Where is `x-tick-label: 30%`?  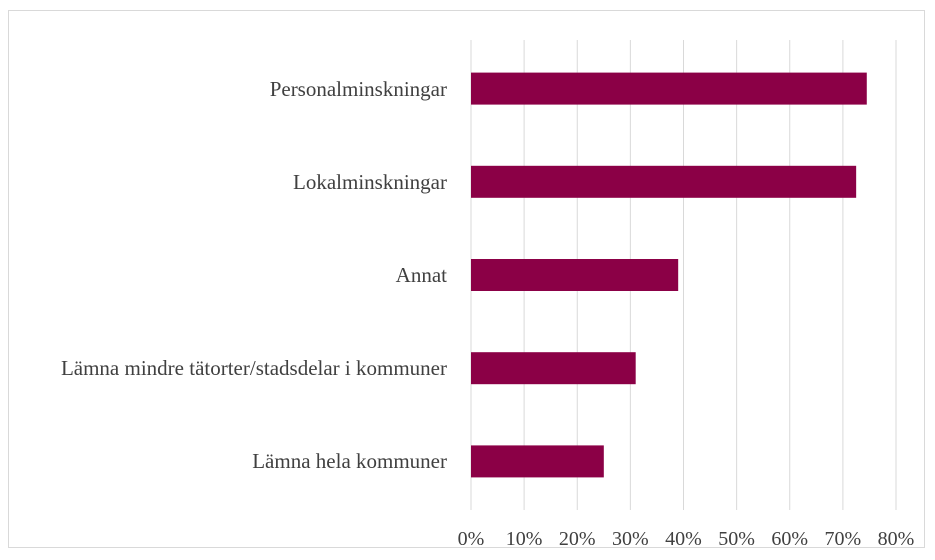
x-tick-label: 30% is located at coordinates (630, 539).